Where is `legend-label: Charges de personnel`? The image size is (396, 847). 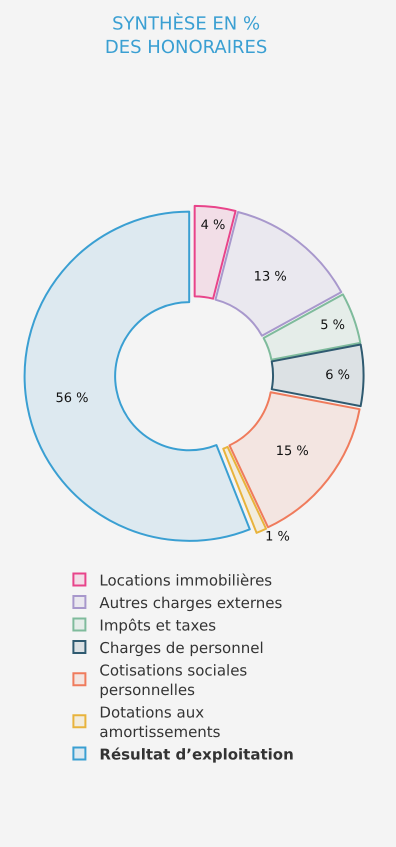
legend-label: Charges de personnel is located at coordinates (181, 647).